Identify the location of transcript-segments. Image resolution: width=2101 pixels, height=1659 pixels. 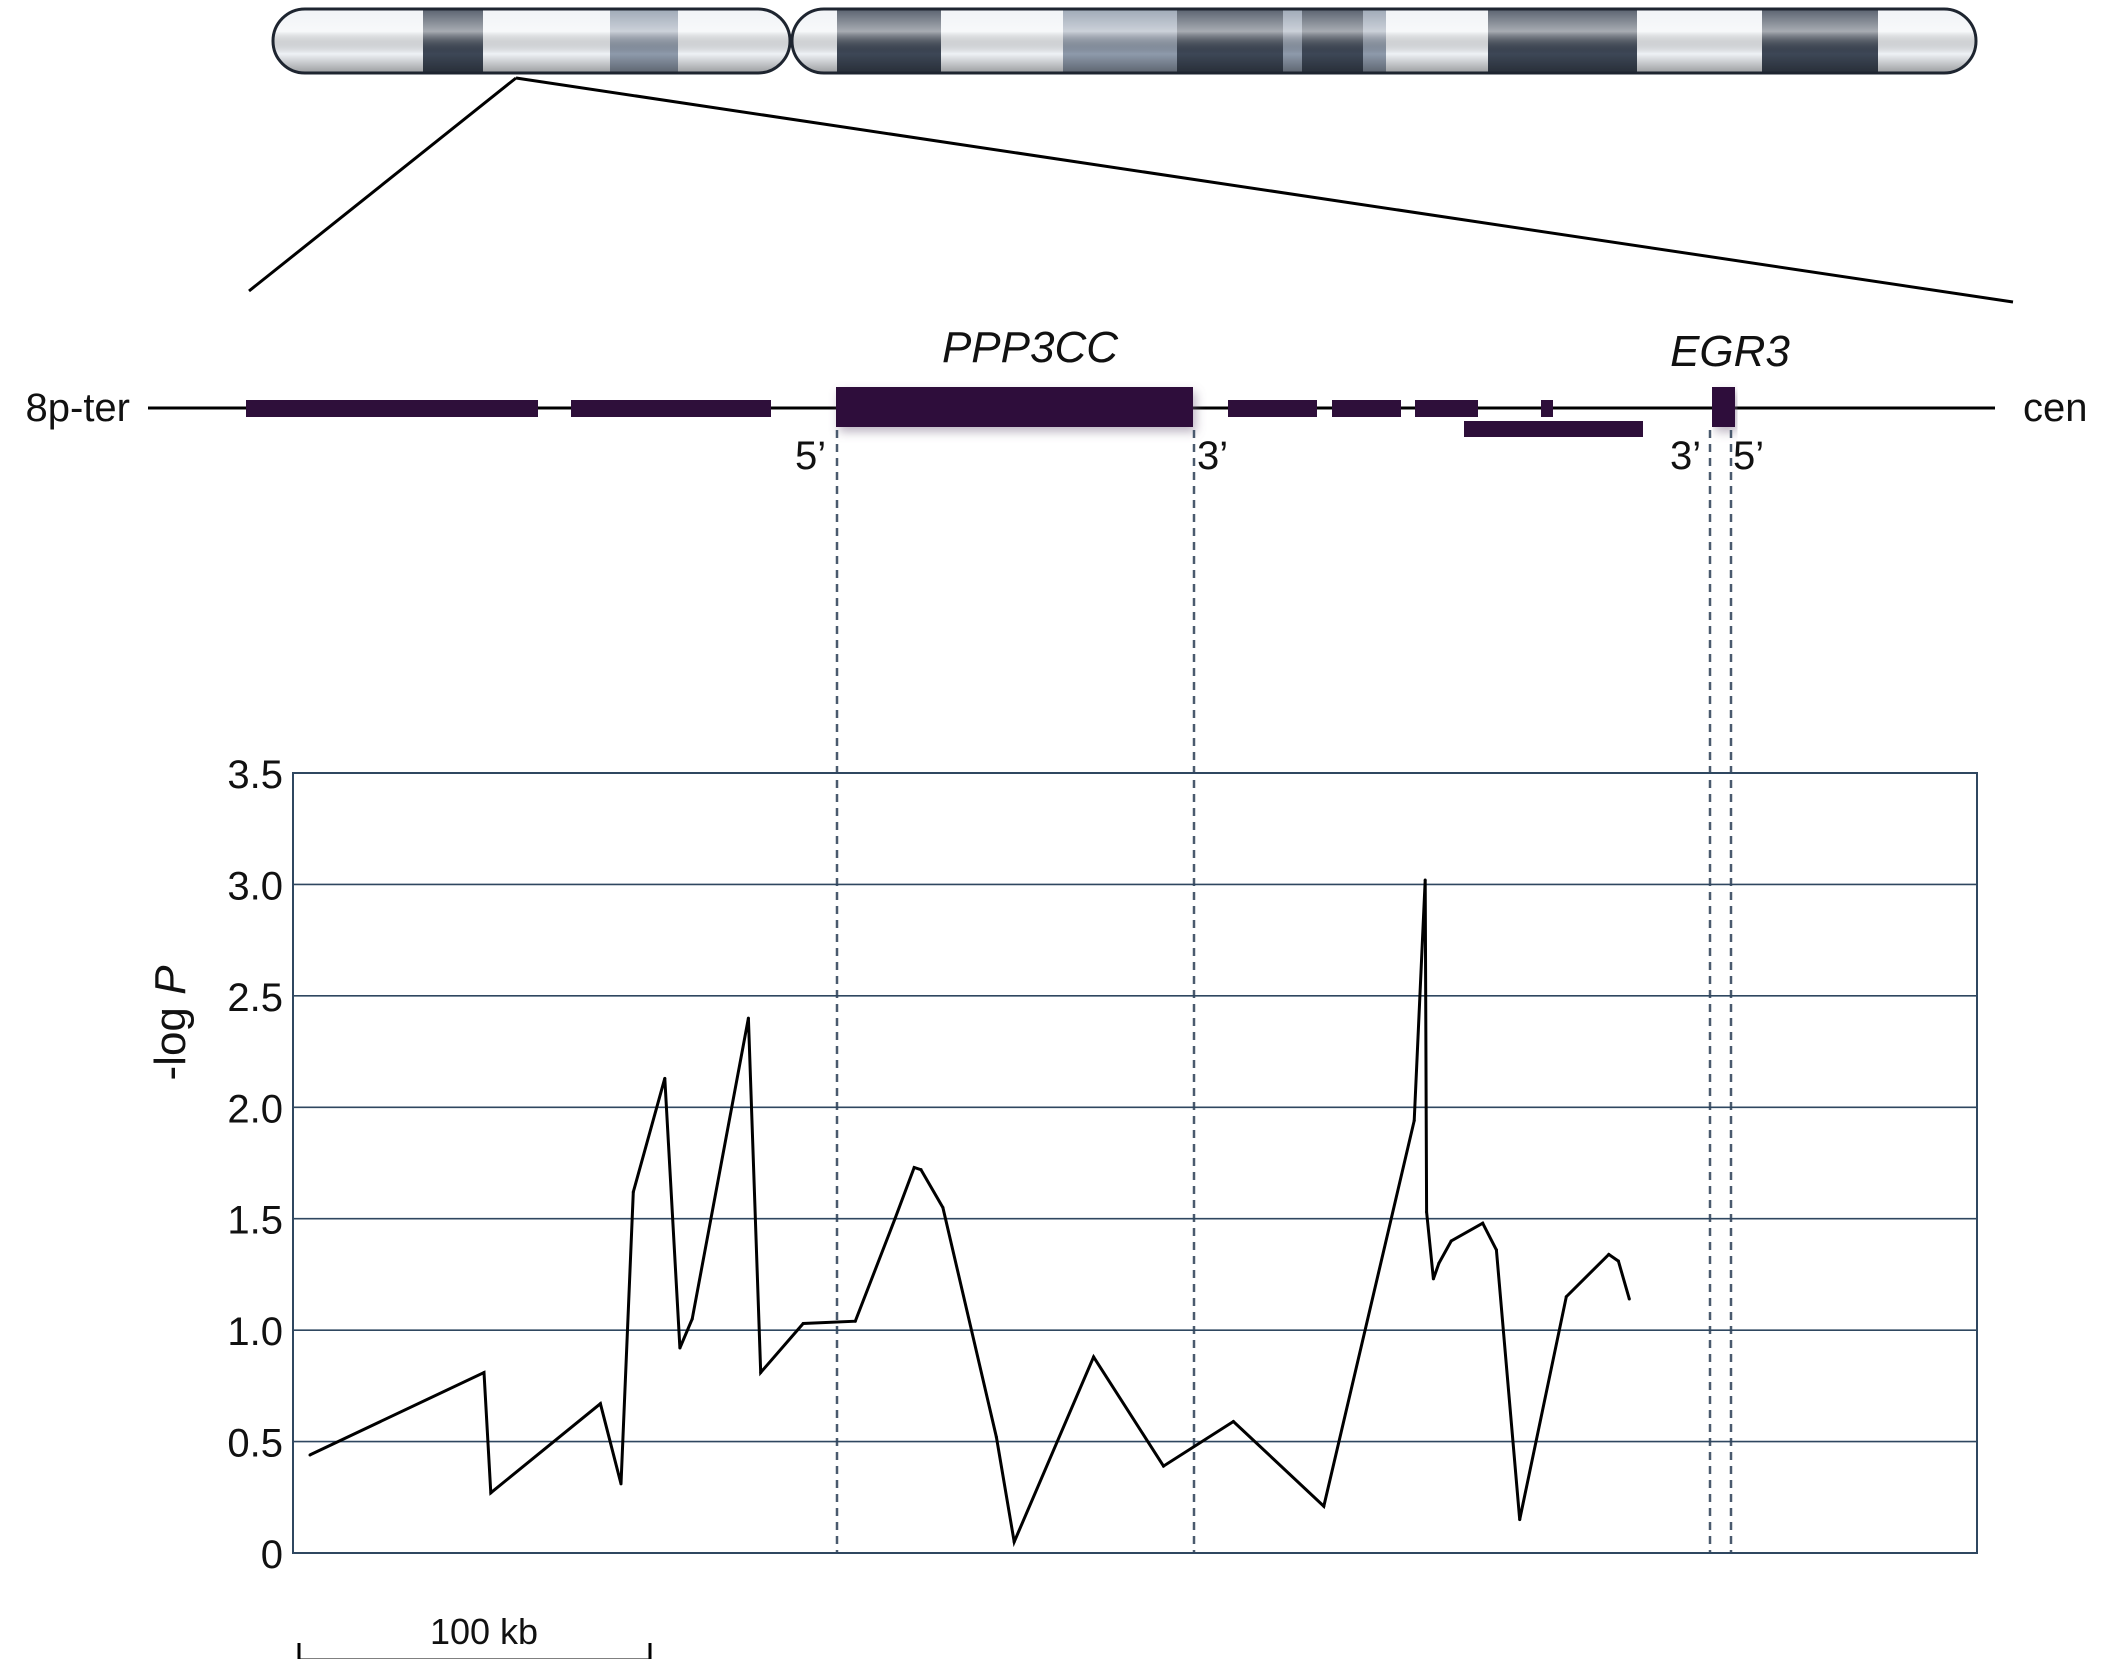
(944, 418).